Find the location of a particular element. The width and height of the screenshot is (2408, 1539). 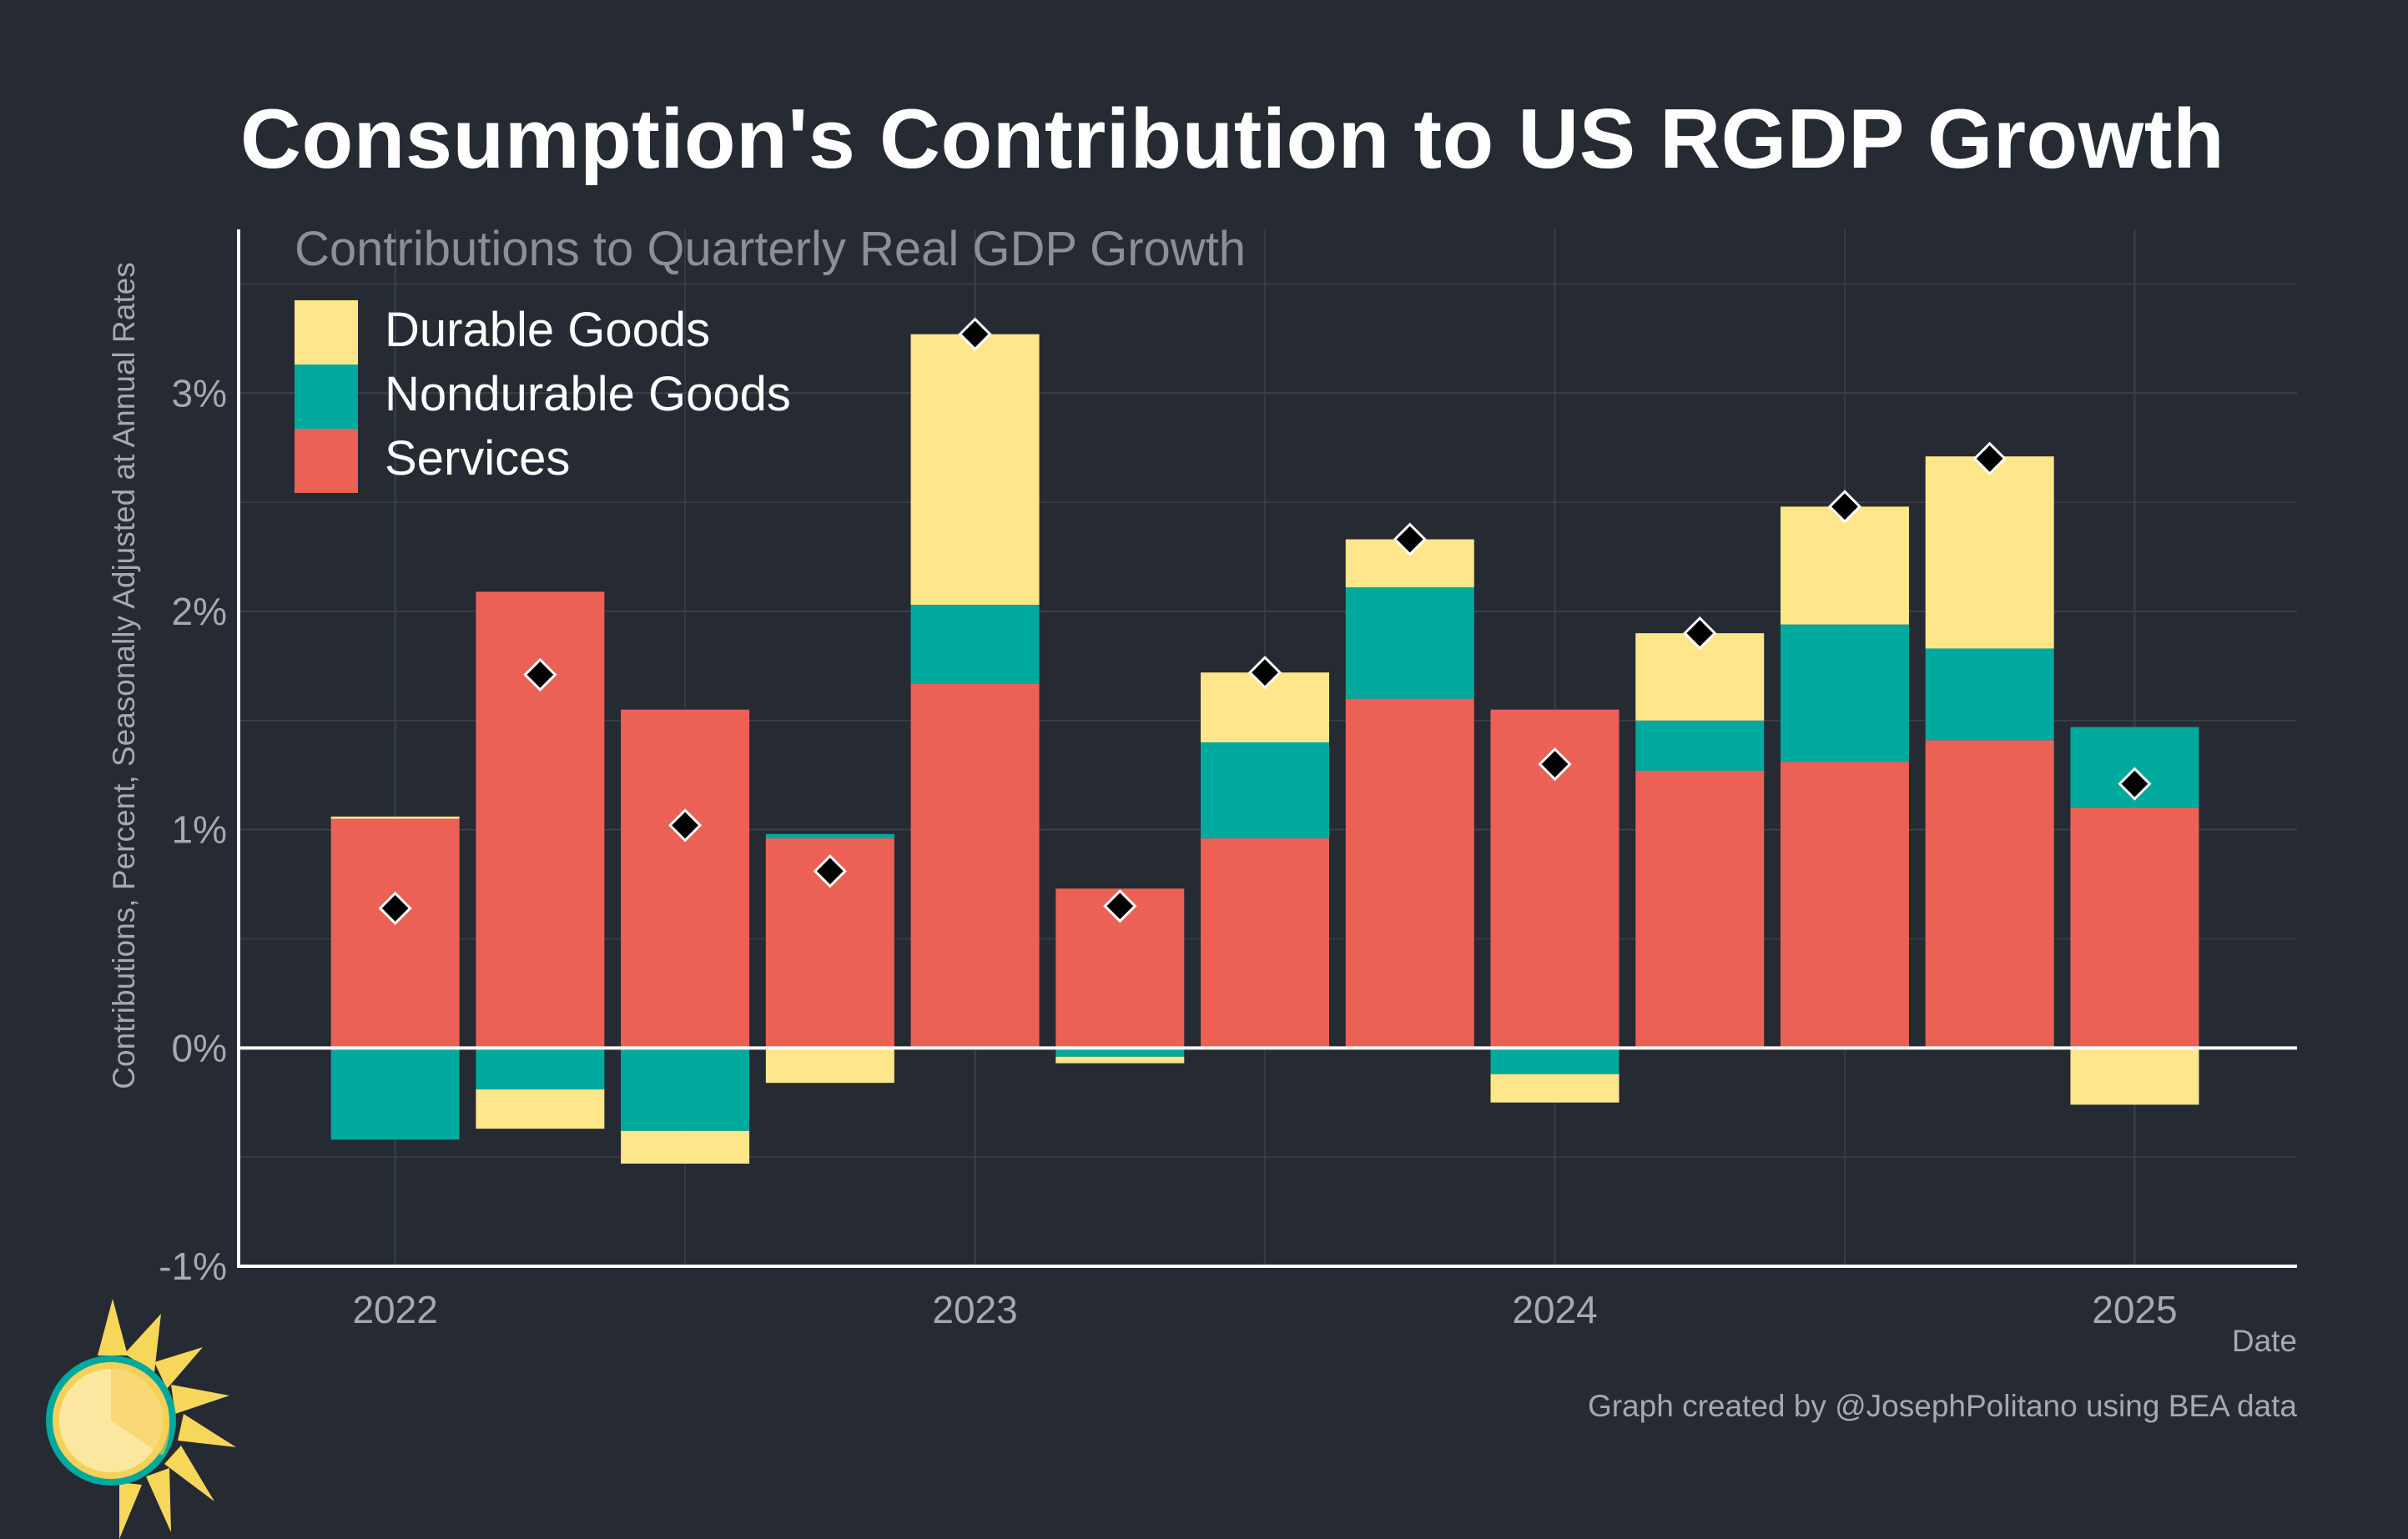

legend-label-nondurable: Nondurable Goods is located at coordinates (588, 394).